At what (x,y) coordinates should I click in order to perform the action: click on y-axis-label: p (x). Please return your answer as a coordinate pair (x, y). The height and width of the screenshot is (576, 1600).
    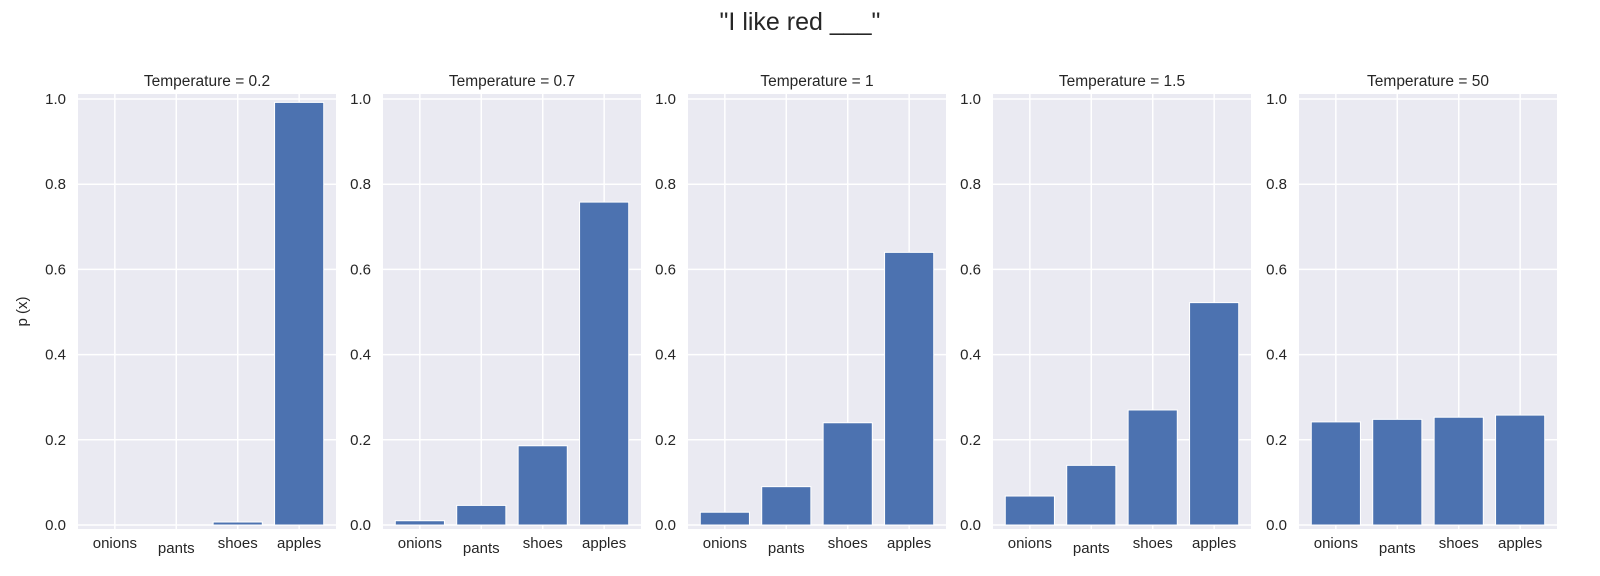
    Looking at the image, I should click on (22, 311).